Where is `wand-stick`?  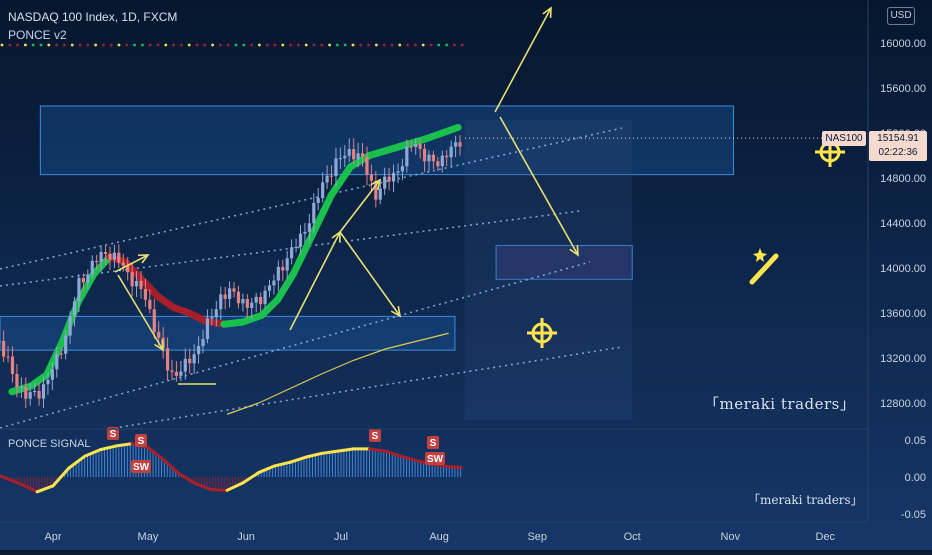
wand-stick is located at coordinates (764, 269).